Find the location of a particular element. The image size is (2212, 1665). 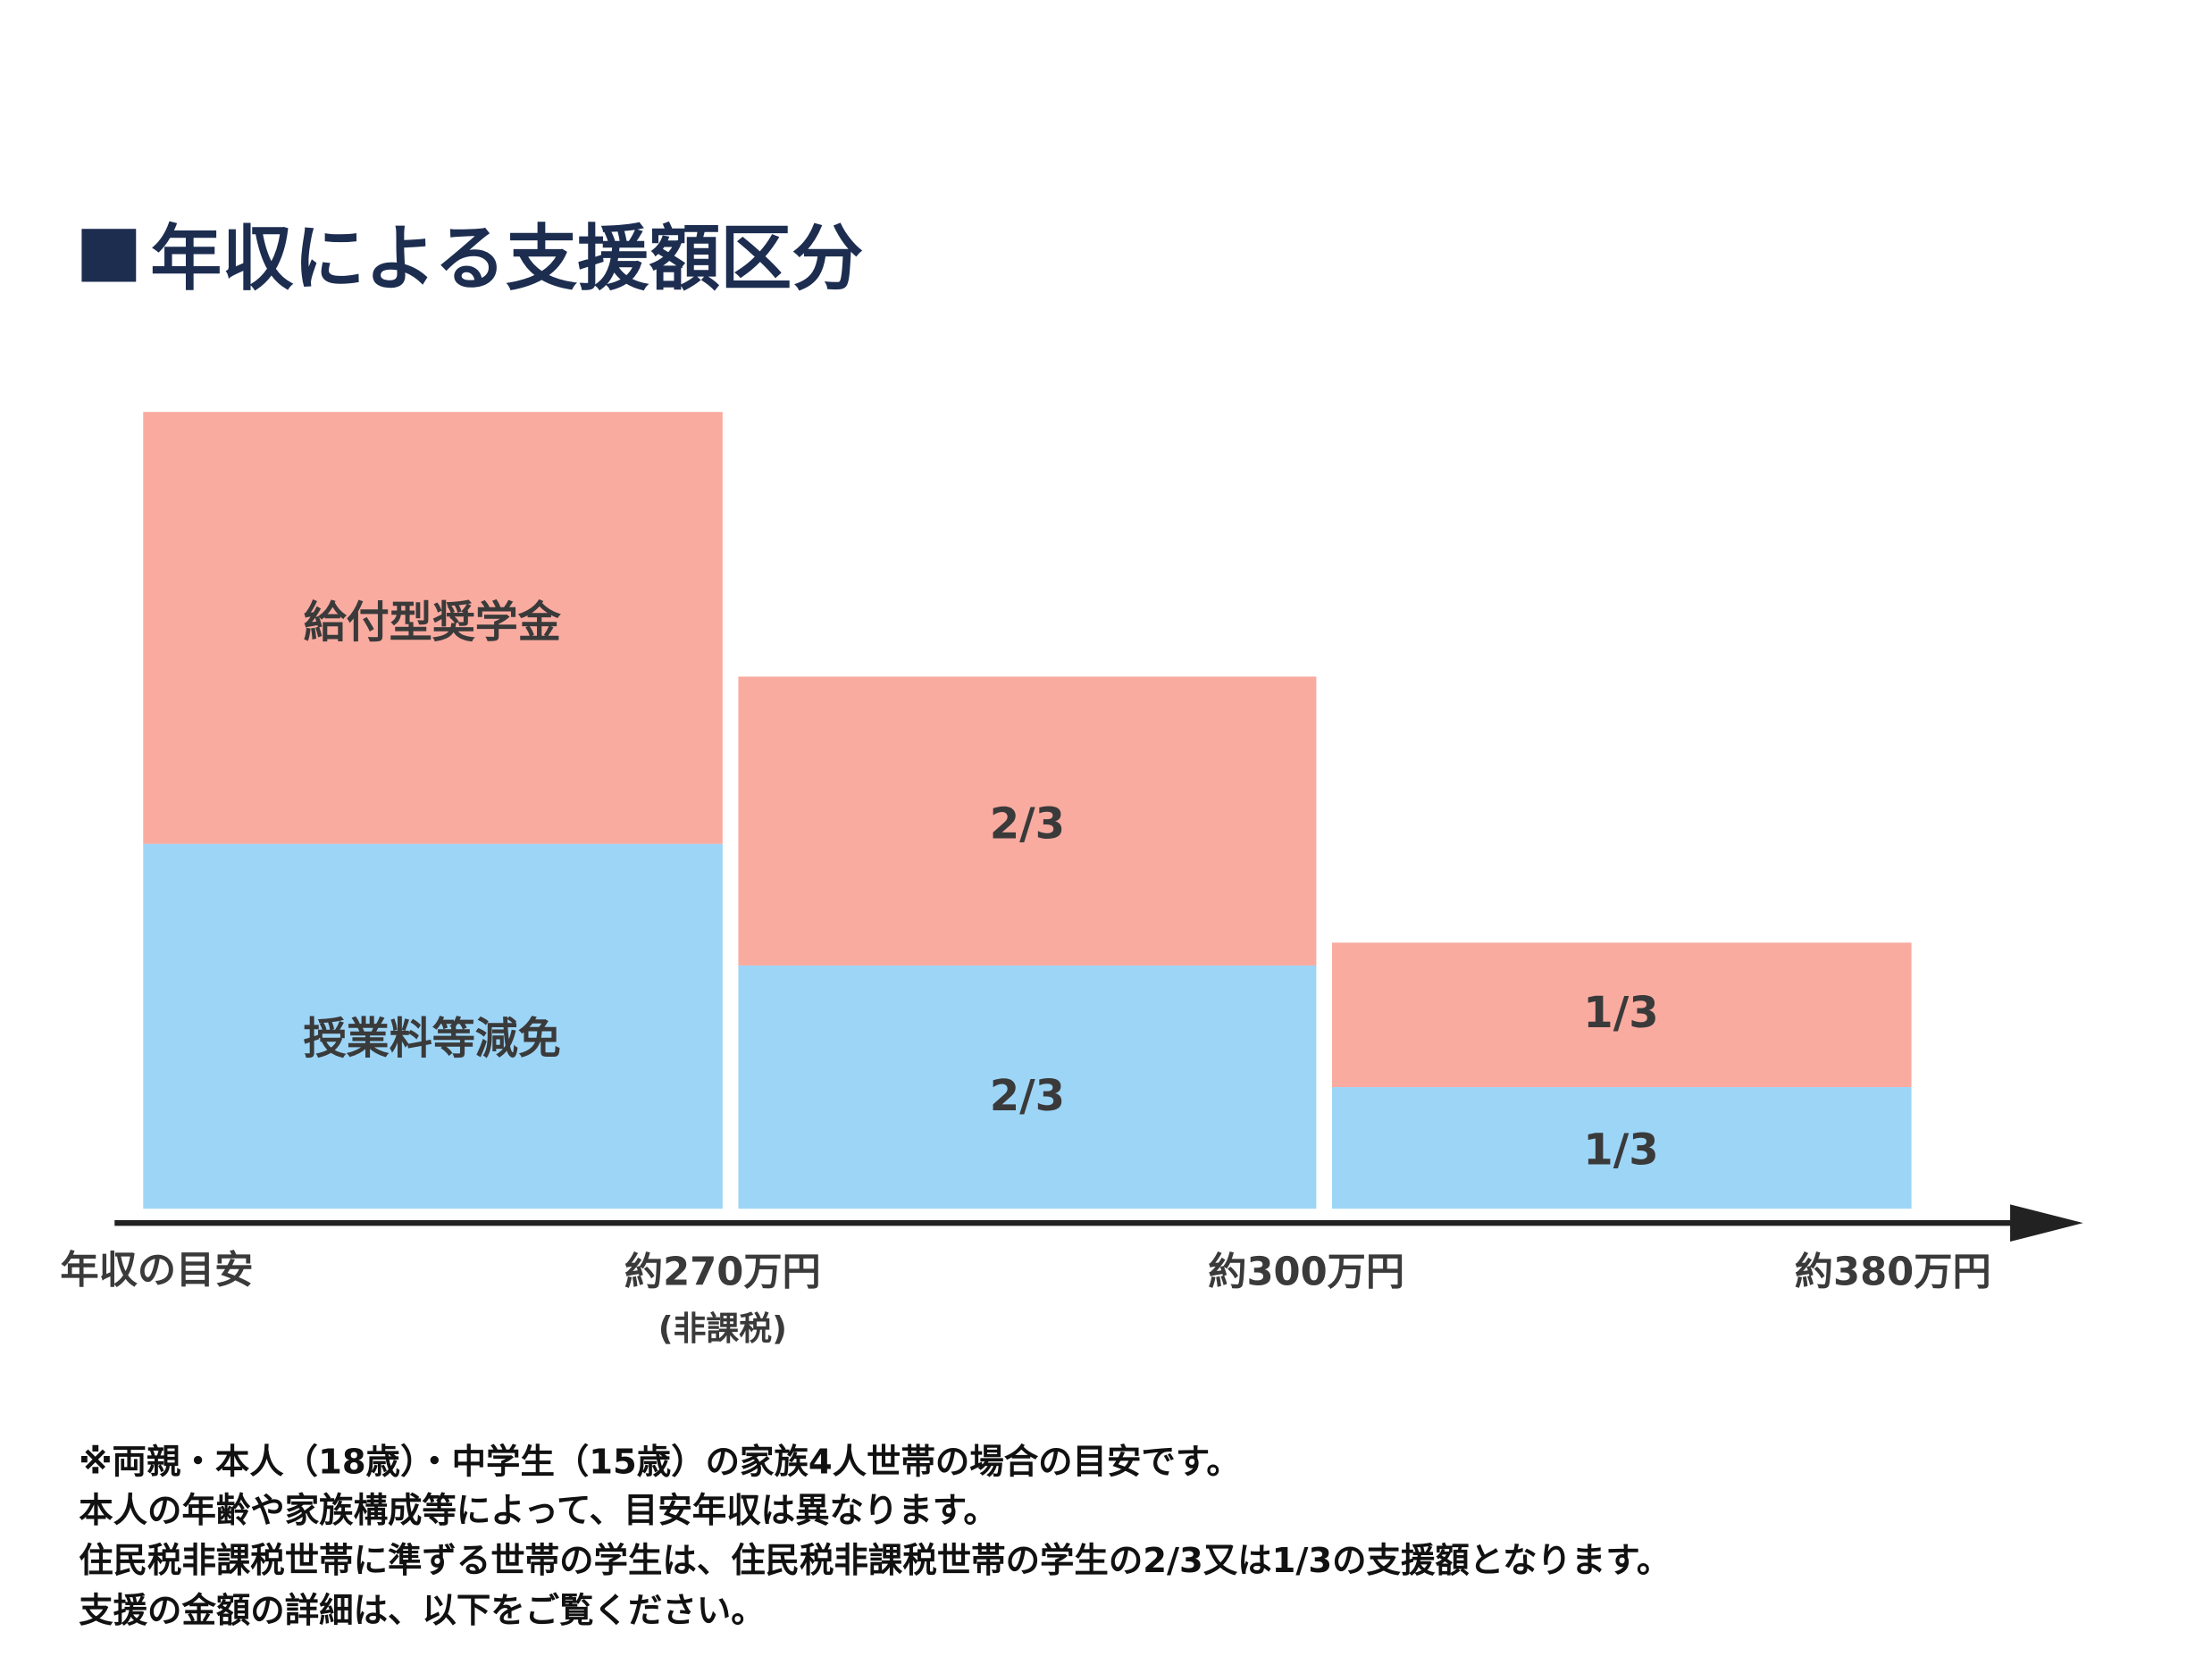

note: 支援の金額の詳細は、以下をご覧ください。 is located at coordinates (422, 1611).